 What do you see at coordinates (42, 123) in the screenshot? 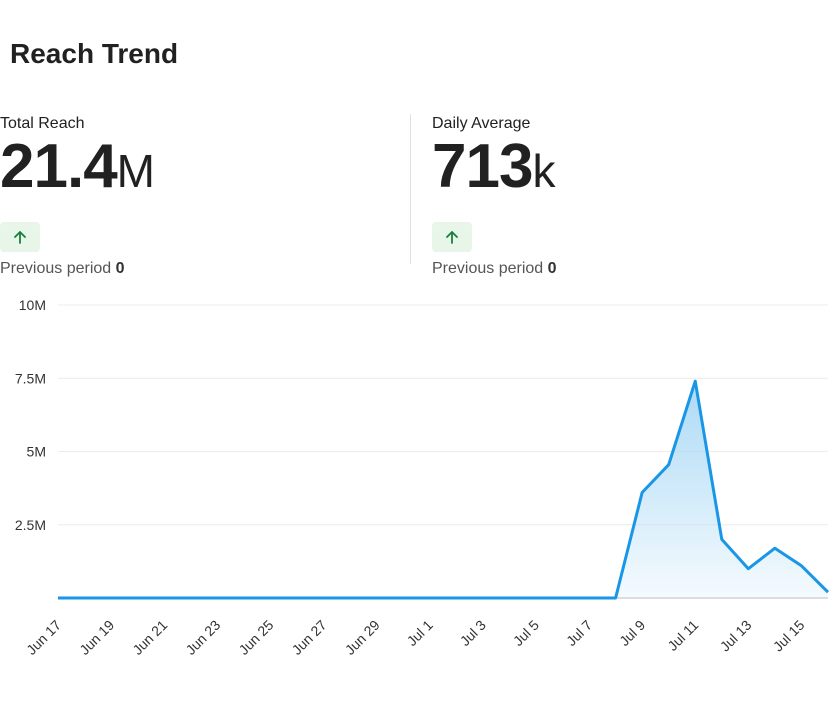
I see `stat-label: Total Reach` at bounding box center [42, 123].